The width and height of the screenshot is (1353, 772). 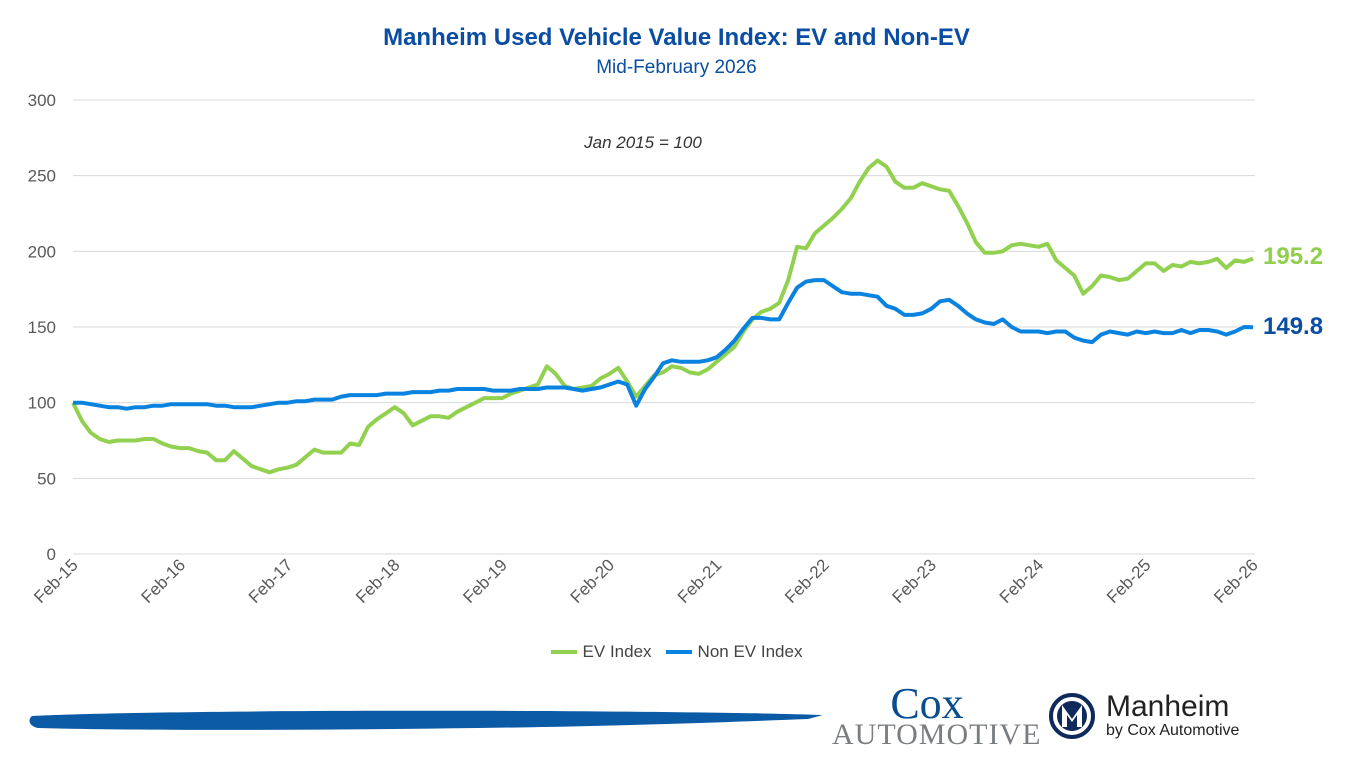 I want to click on ev-end-label: 195.2, so click(x=1293, y=256).